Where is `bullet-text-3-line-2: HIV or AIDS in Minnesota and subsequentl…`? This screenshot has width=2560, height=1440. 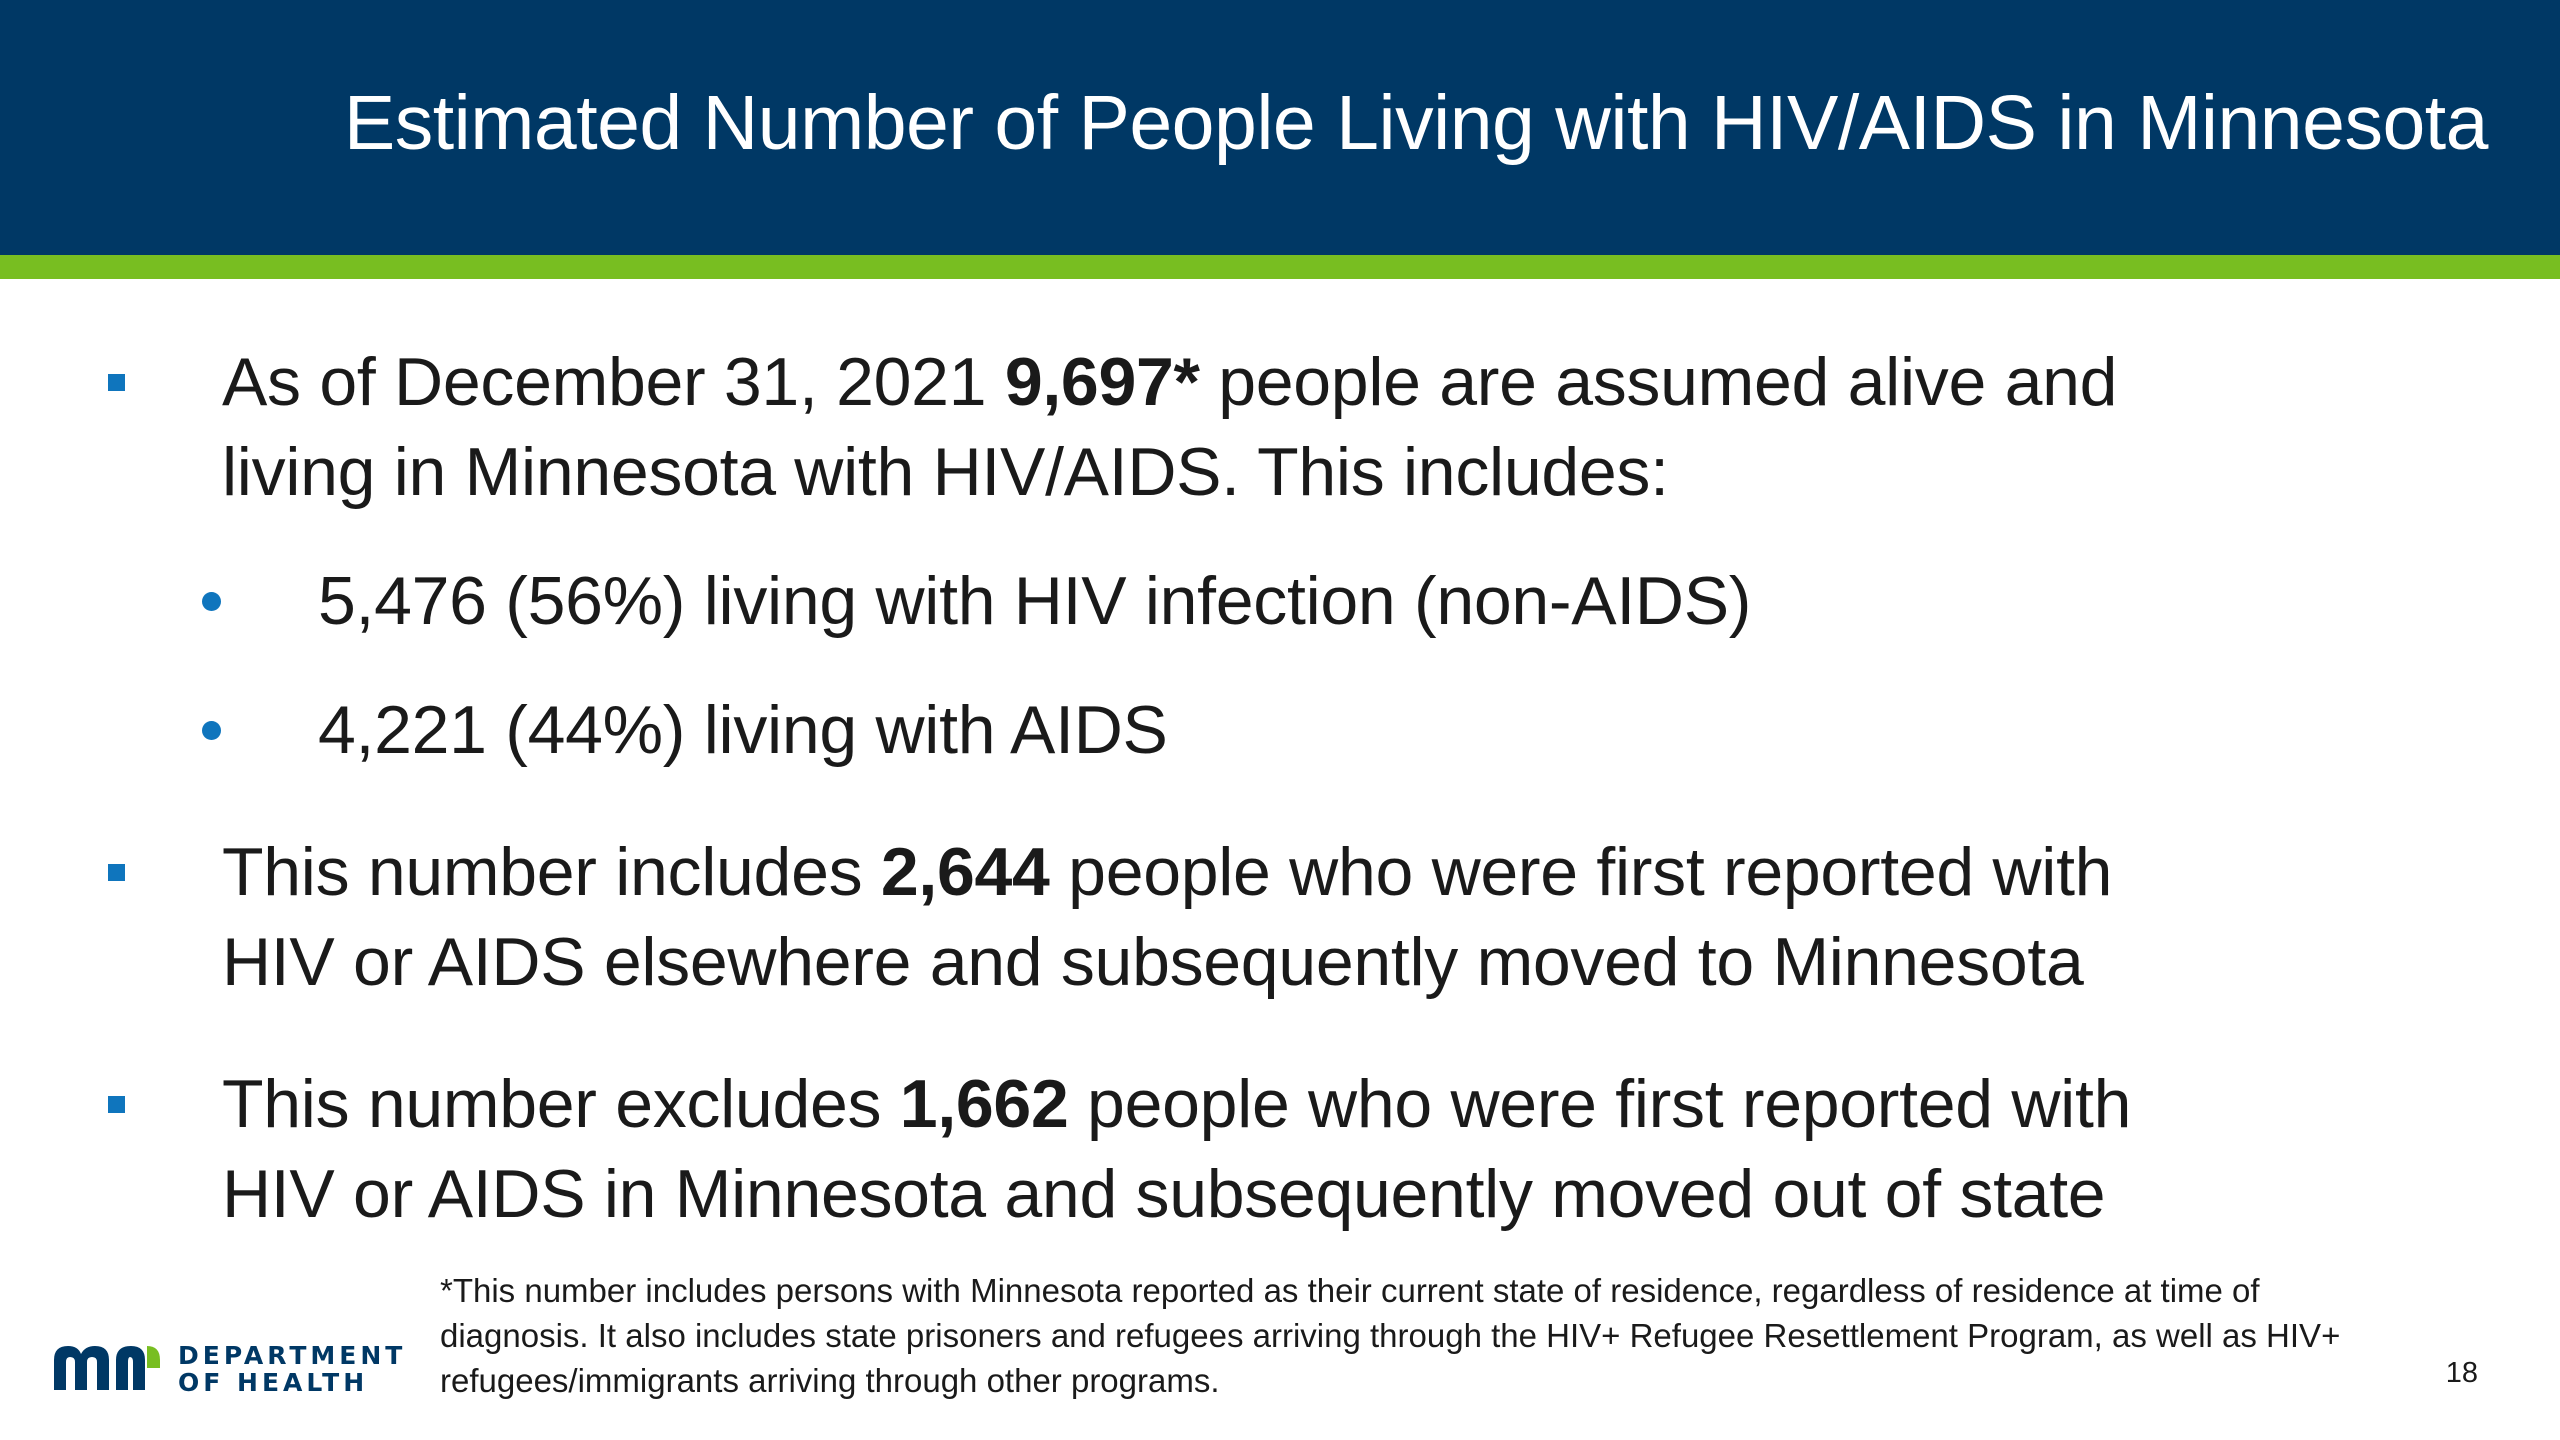
bullet-text-3-line-2: HIV or AIDS in Minnesota and subsequentl… is located at coordinates (1164, 1194).